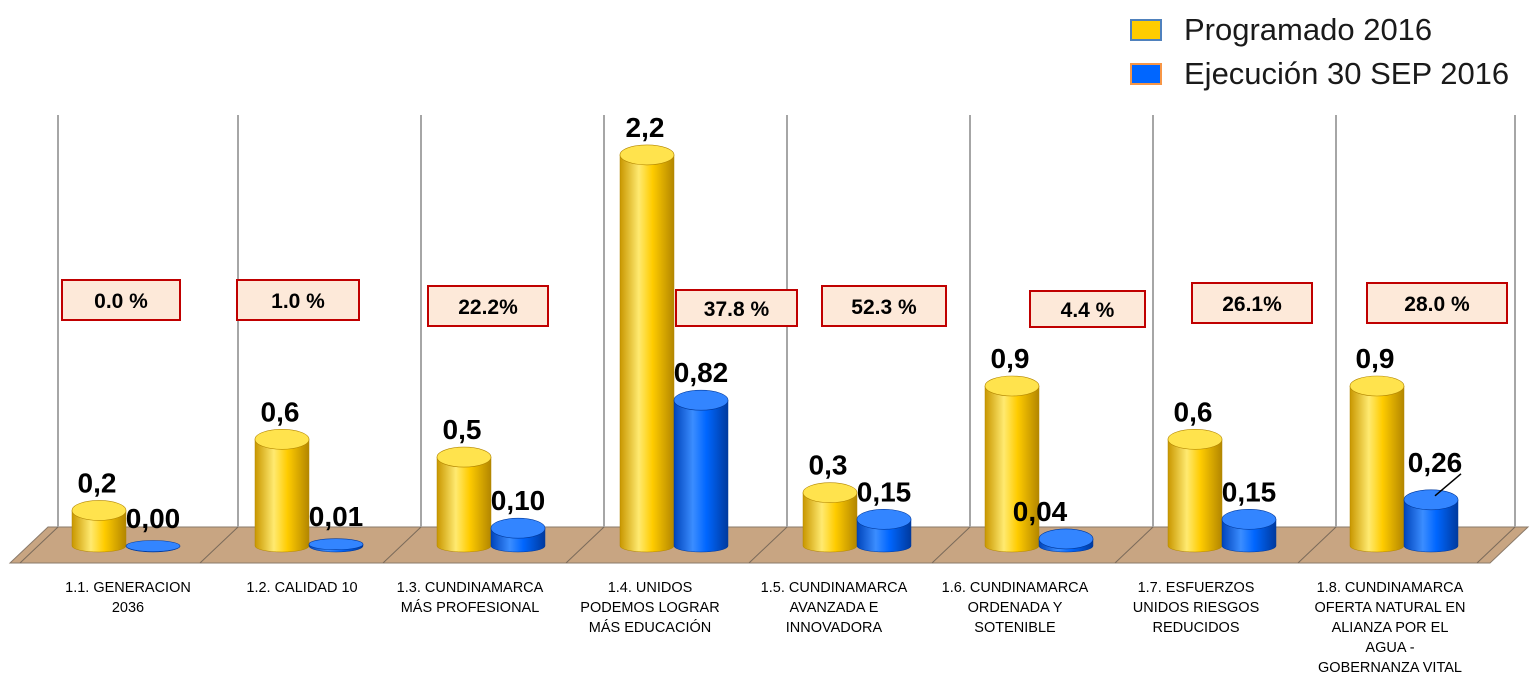 This screenshot has height=686, width=1530. What do you see at coordinates (834, 608) in the screenshot?
I see `x-tick-label: 1.5. CUNDINAMARCA AVANZADA E INNOVADORA` at bounding box center [834, 608].